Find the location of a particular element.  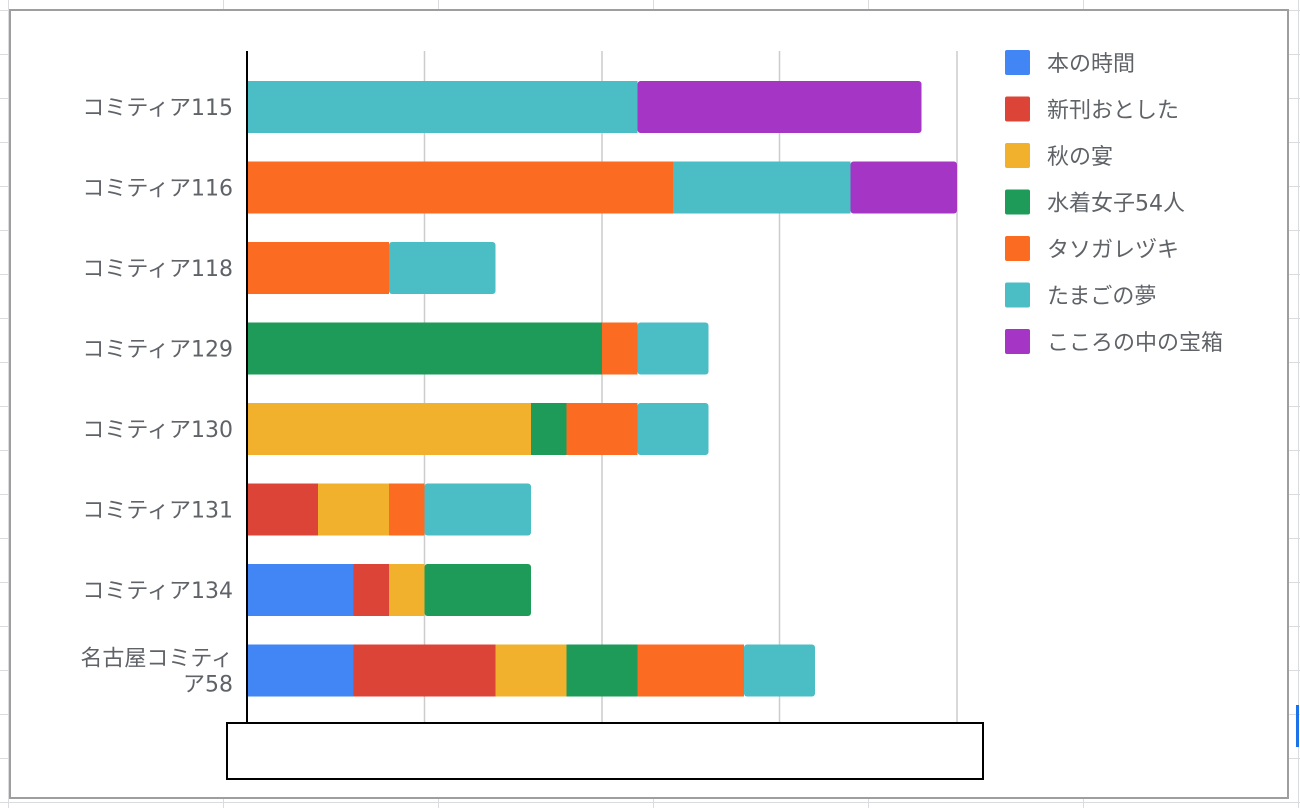

category-label: コミティア118 is located at coordinates (157, 269).